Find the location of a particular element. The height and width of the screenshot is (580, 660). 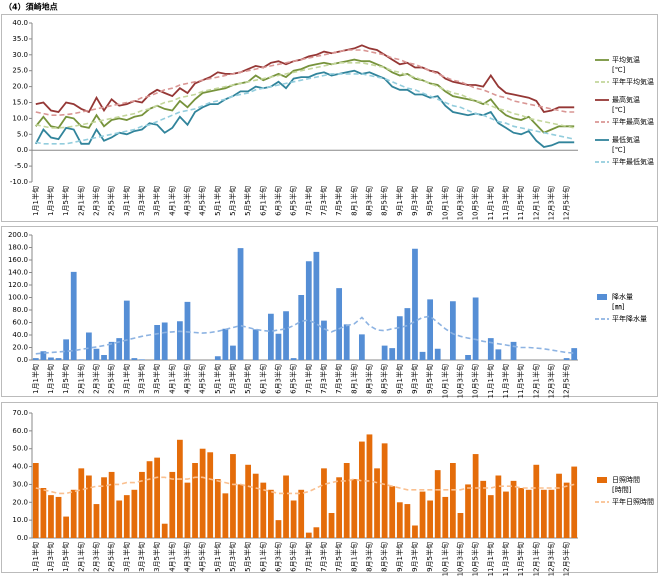

x-tick-label: 12月1半旬 is located at coordinates (535, 381).